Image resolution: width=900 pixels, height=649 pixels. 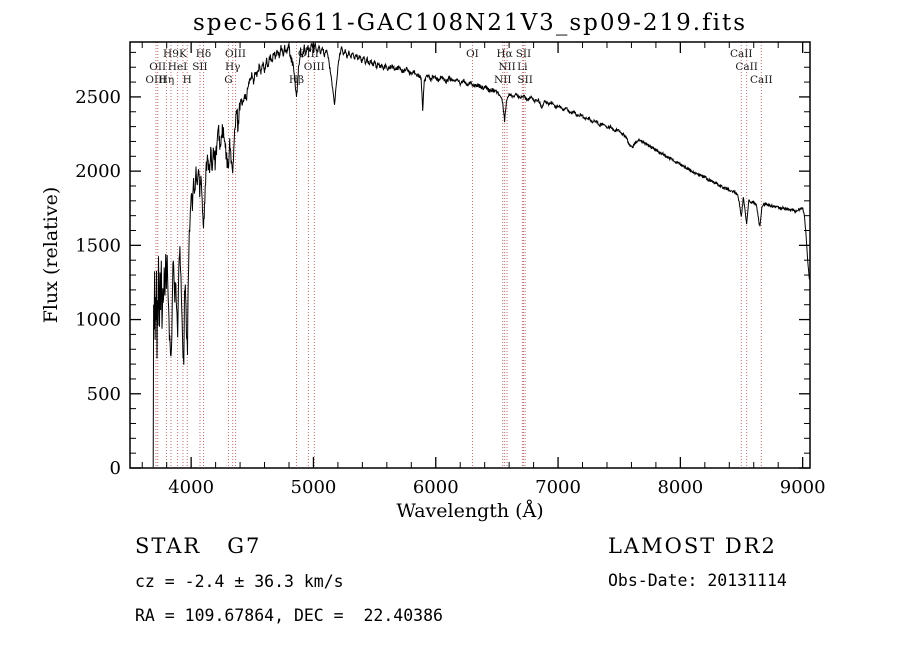 What do you see at coordinates (98, 245) in the screenshot?
I see `y-tick-label: 1500` at bounding box center [98, 245].